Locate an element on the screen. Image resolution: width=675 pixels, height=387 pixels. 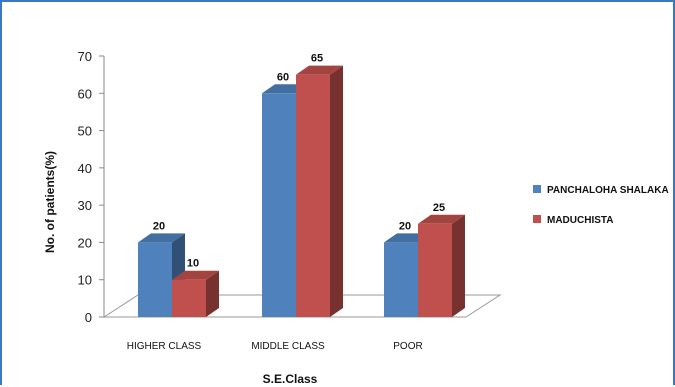
bar-maduchista-higher-class is located at coordinates (195, 293).